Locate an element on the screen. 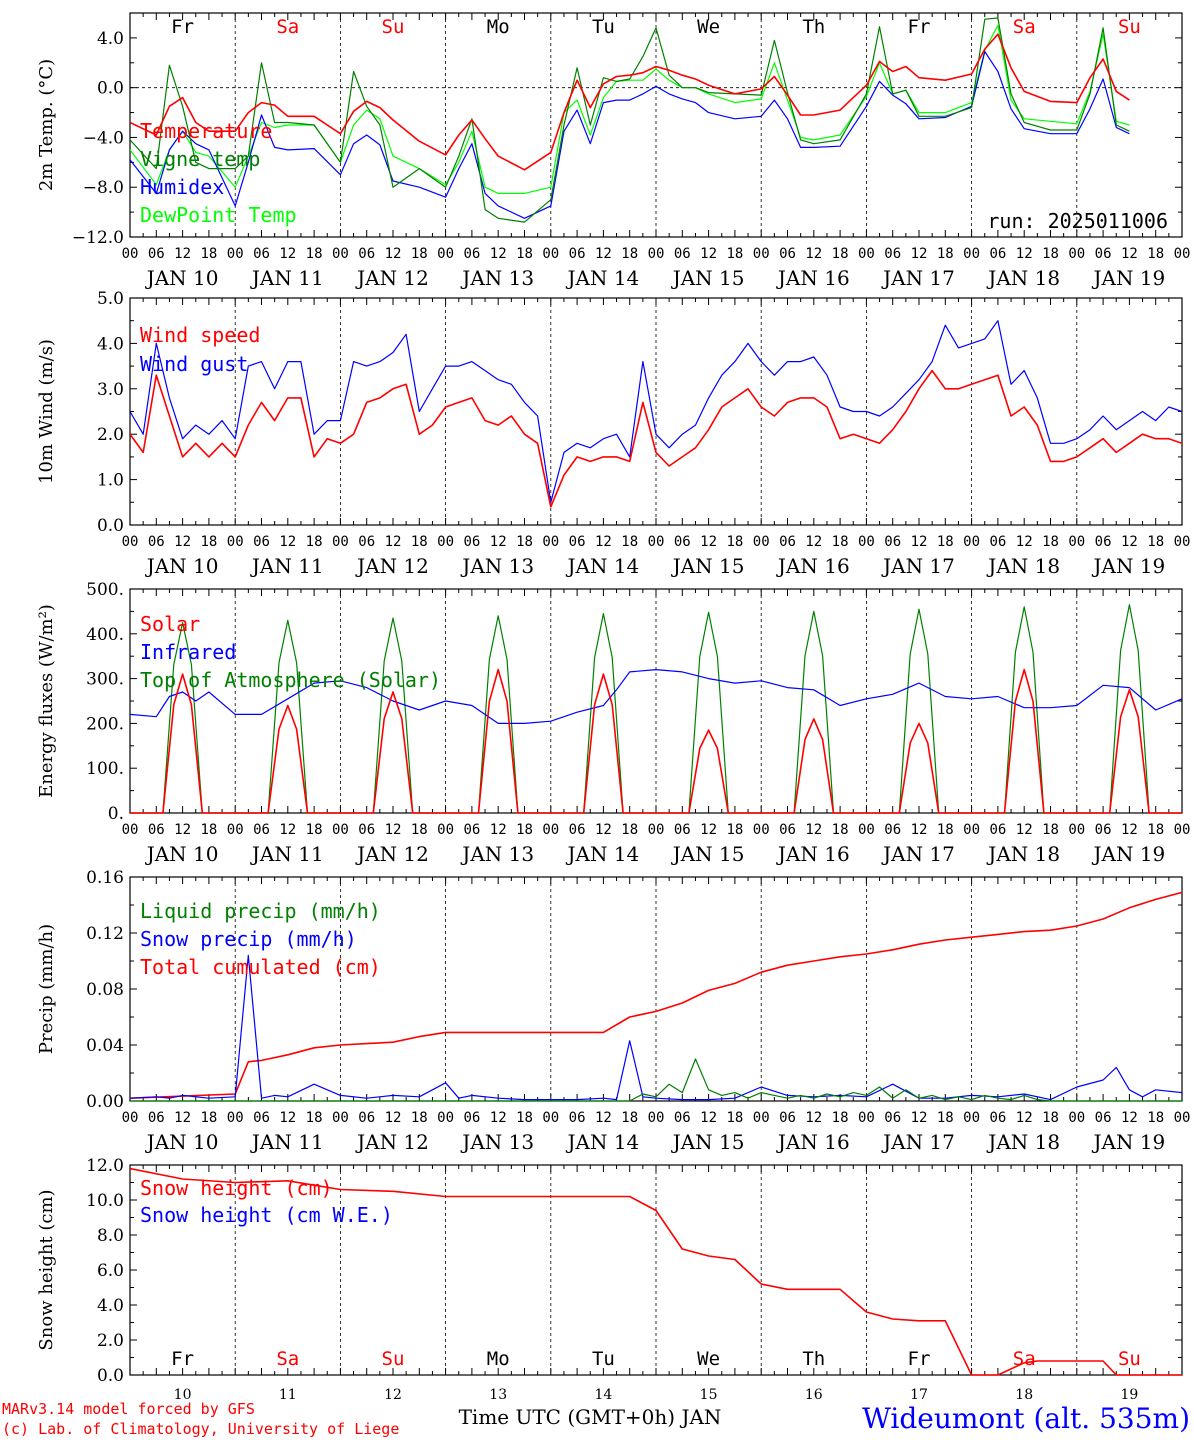 The height and width of the screenshot is (1440, 1194). day-number-label: 14 is located at coordinates (603, 1395).